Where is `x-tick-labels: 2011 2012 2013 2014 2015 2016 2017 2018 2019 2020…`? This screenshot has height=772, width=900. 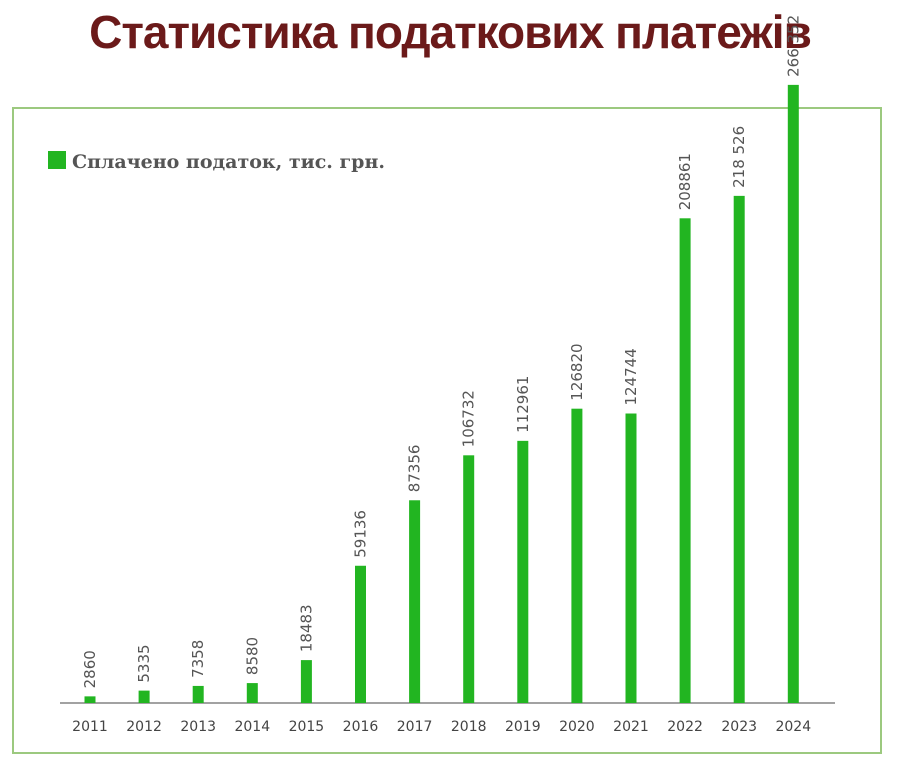 x-tick-labels: 2011 2012 2013 2014 2015 2016 2017 2018 2019 2020… is located at coordinates (441, 727).